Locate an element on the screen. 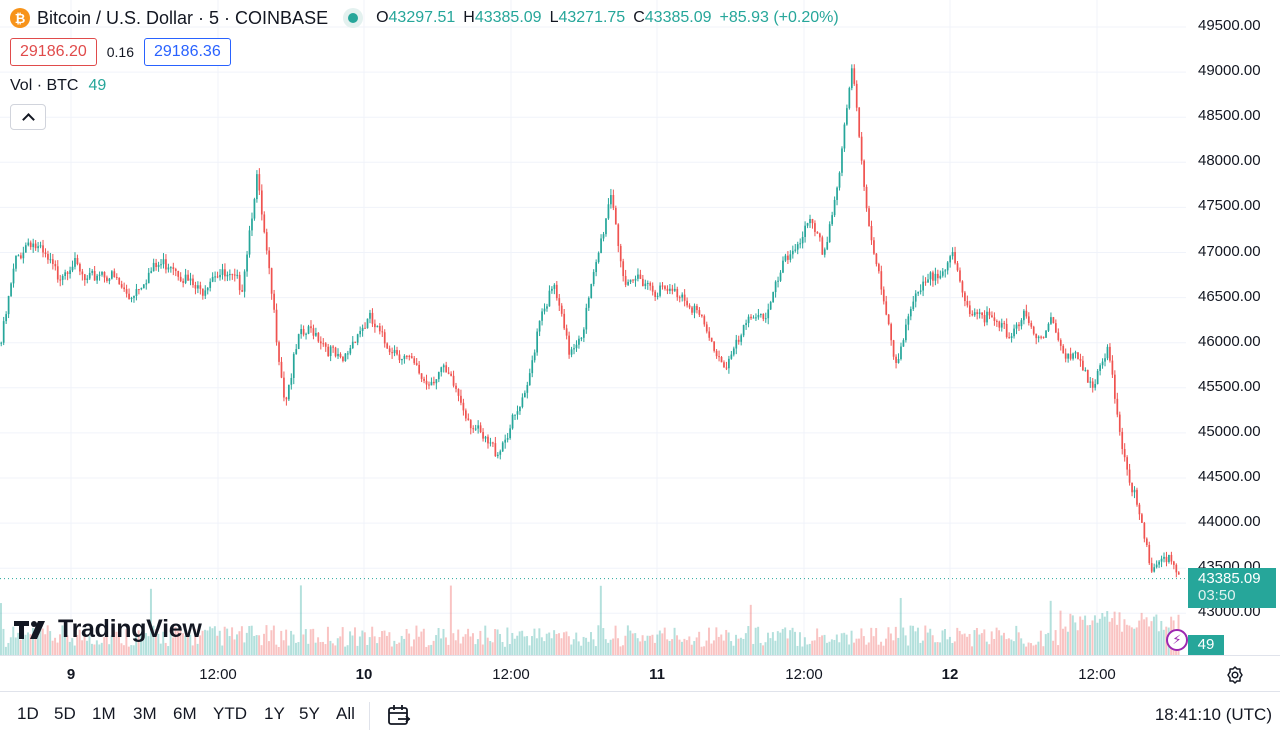  lightning-icon: ⚡ is located at coordinates (1177, 640).